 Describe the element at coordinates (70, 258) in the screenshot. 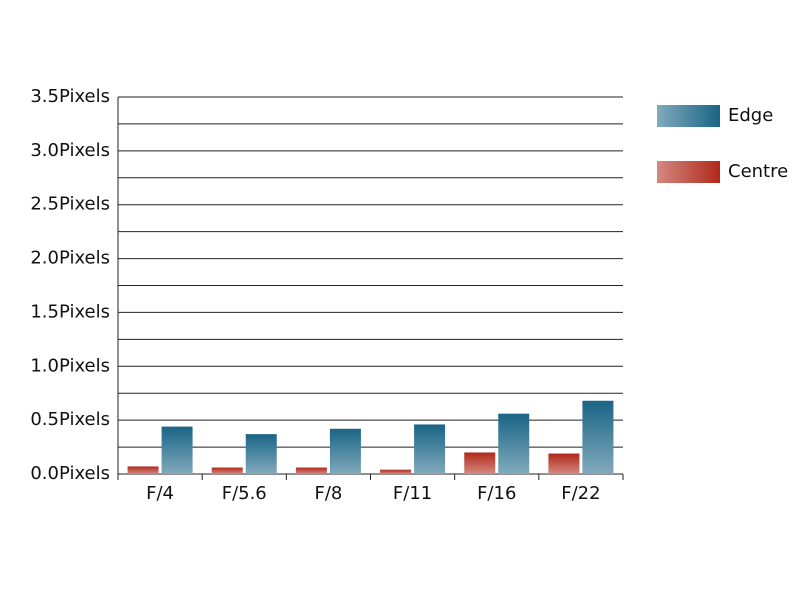

I see `y-tick-label: 2.0Pixels` at that location.